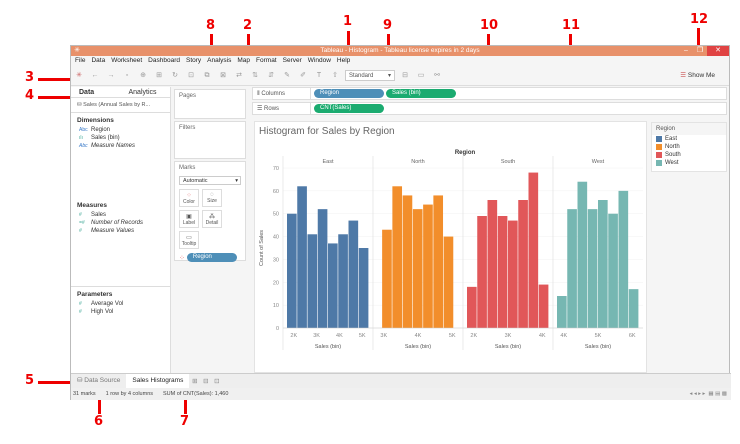 This screenshot has width=740, height=444. Describe the element at coordinates (349, 93) in the screenshot. I see `region-pill: Region` at that location.